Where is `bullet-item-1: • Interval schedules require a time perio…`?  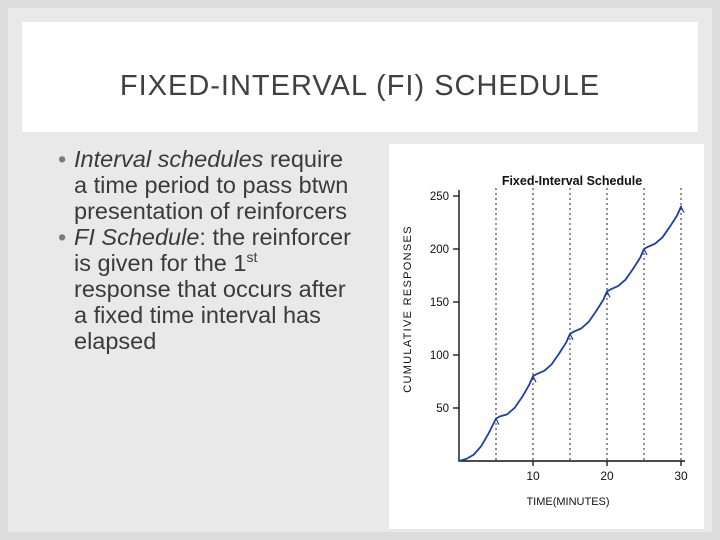
bullet-item-1: • Interval schedules require a time perio… is located at coordinates (208, 185).